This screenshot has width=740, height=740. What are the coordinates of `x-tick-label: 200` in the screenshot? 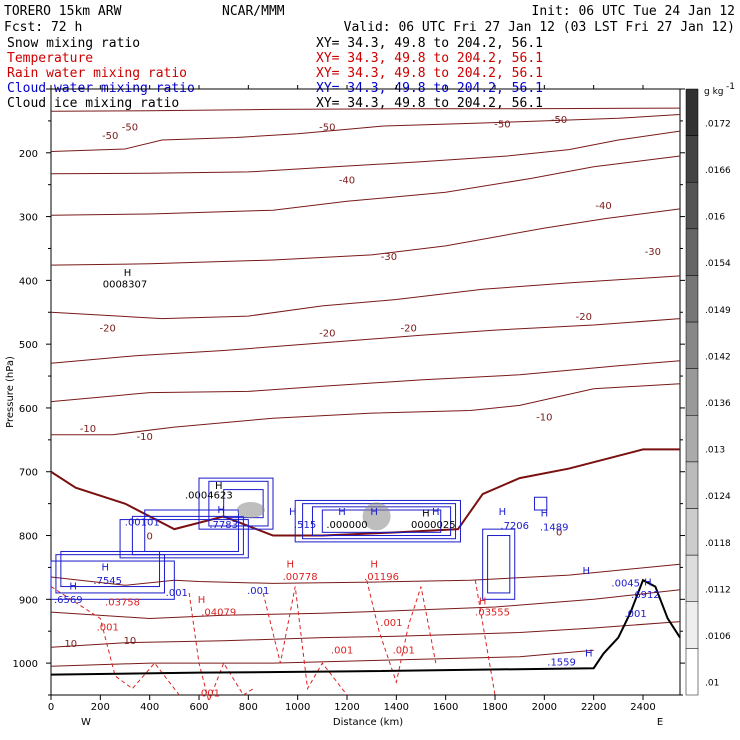 It's located at (100, 707).